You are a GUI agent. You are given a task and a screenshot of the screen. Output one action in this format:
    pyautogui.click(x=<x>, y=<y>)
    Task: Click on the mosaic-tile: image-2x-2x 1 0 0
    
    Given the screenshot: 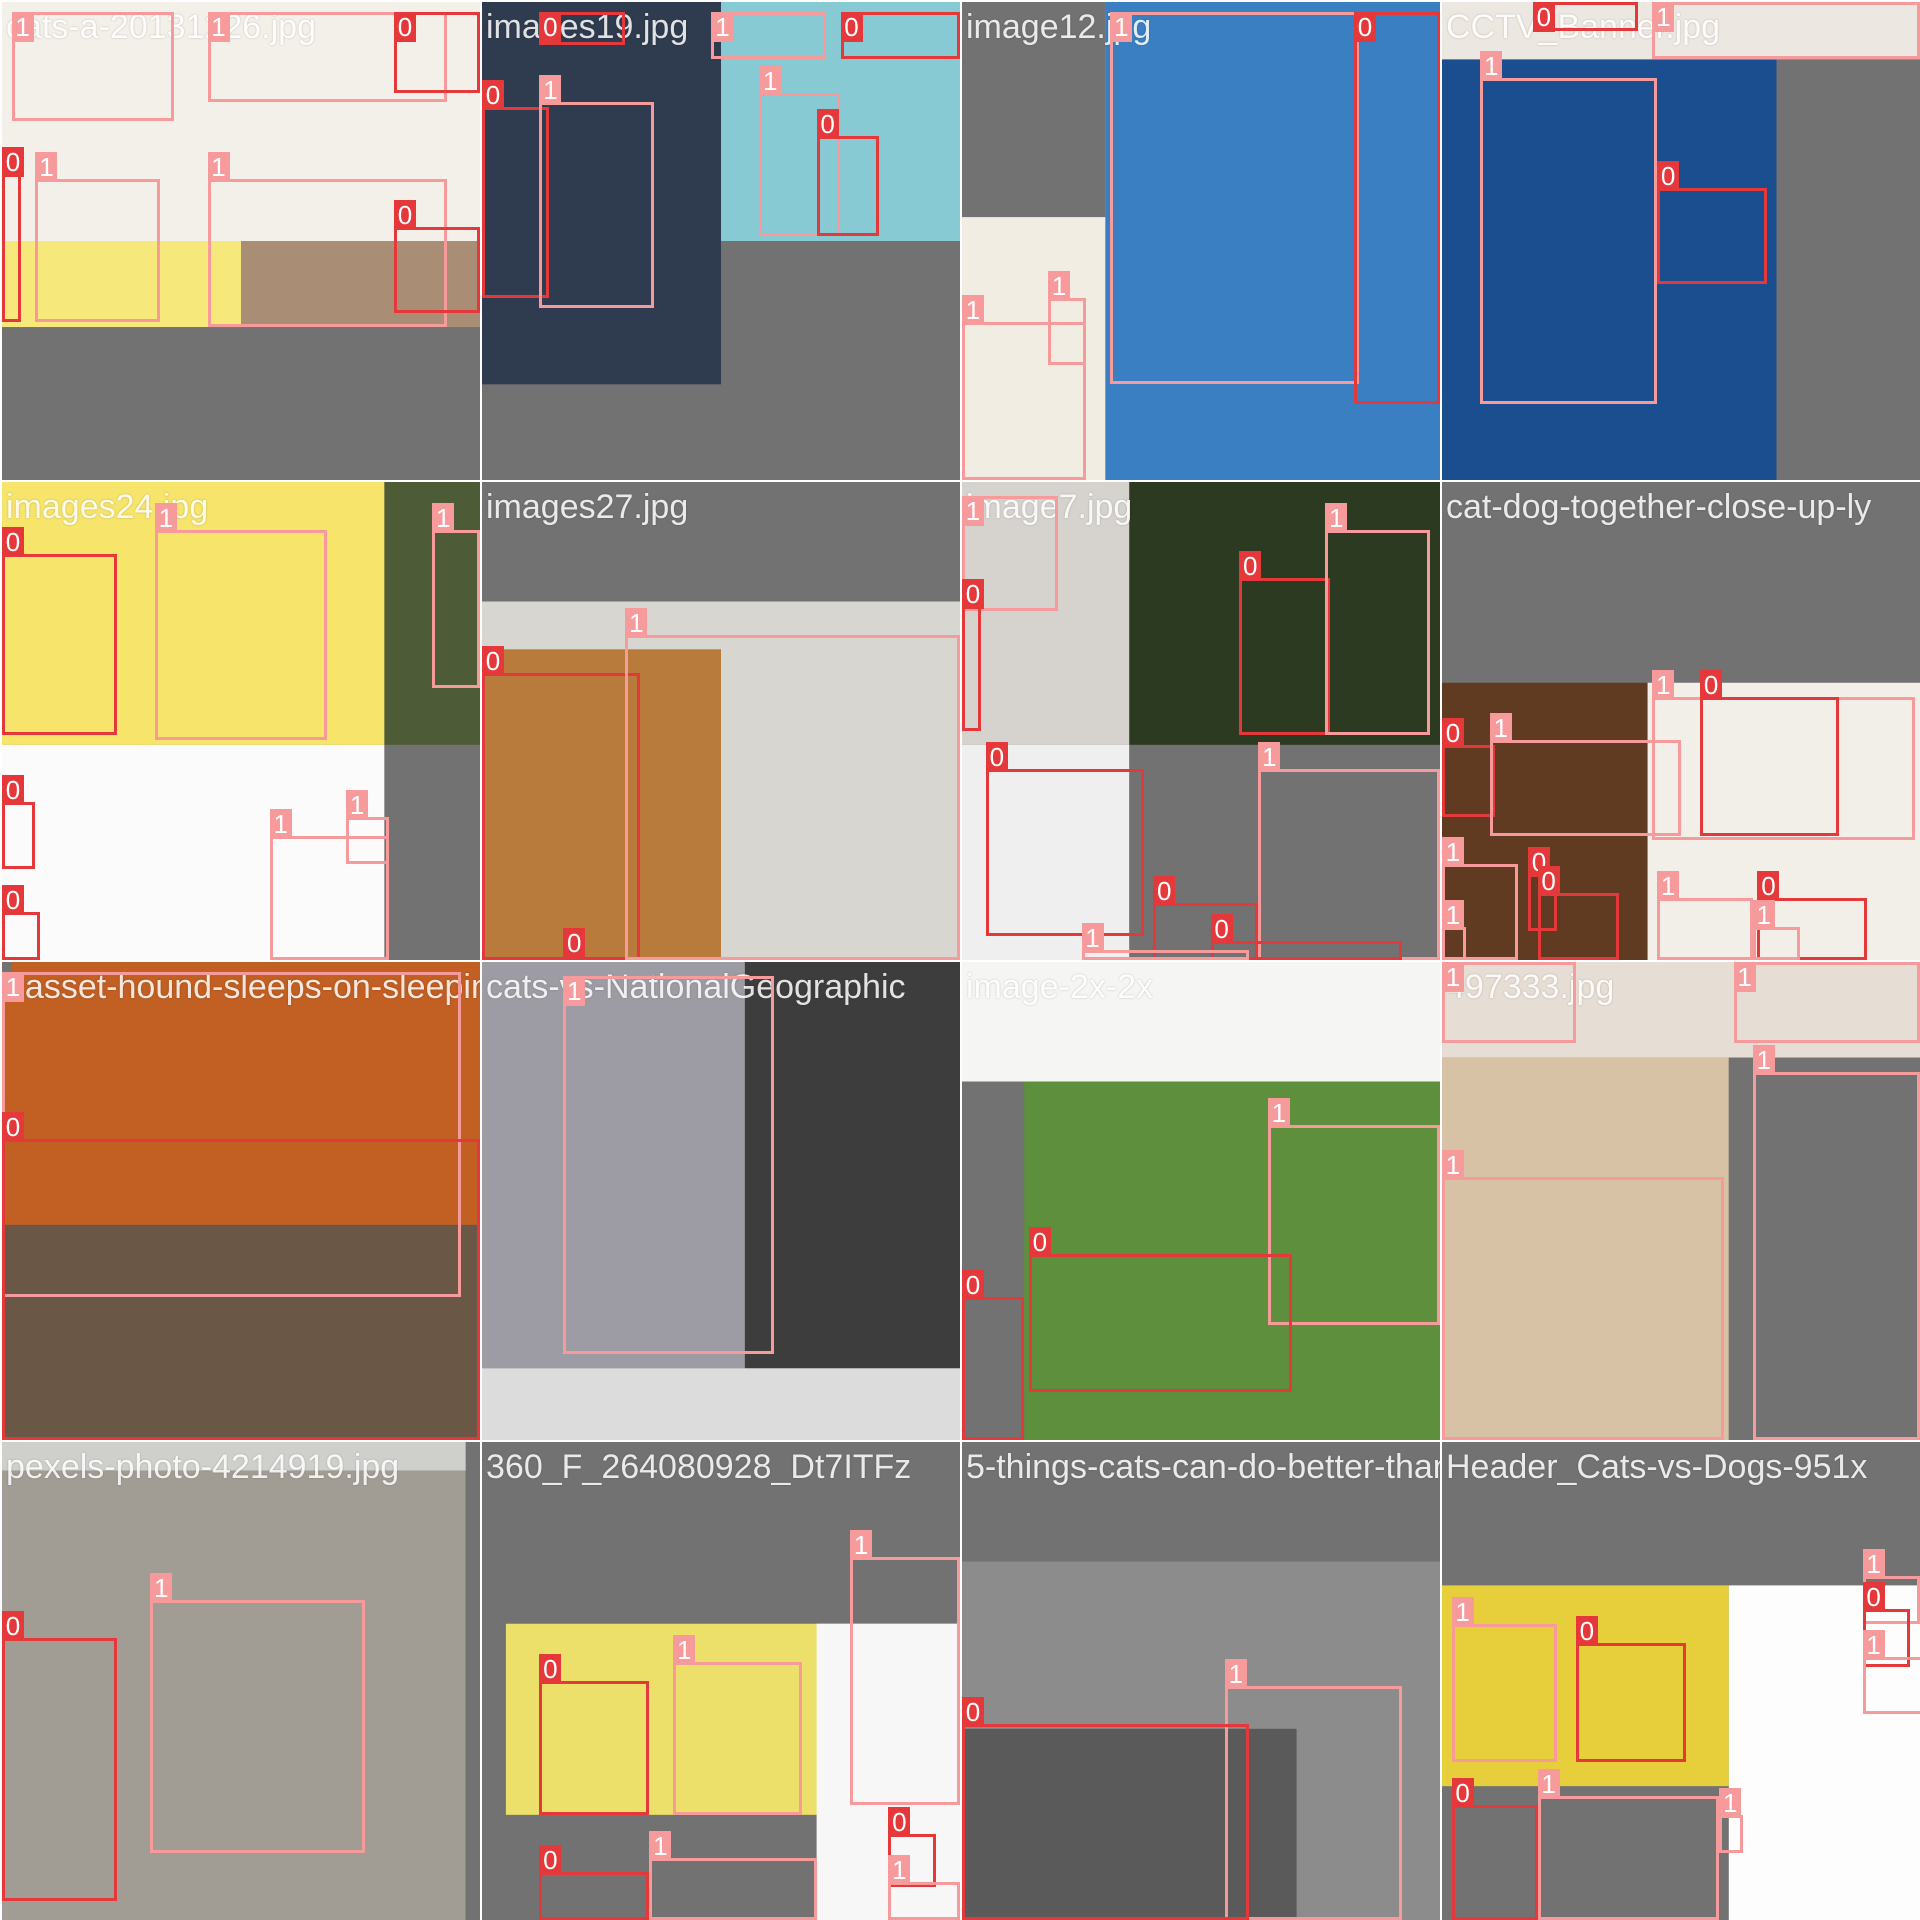 What is the action you would take?
    pyautogui.click(x=1201, y=1201)
    